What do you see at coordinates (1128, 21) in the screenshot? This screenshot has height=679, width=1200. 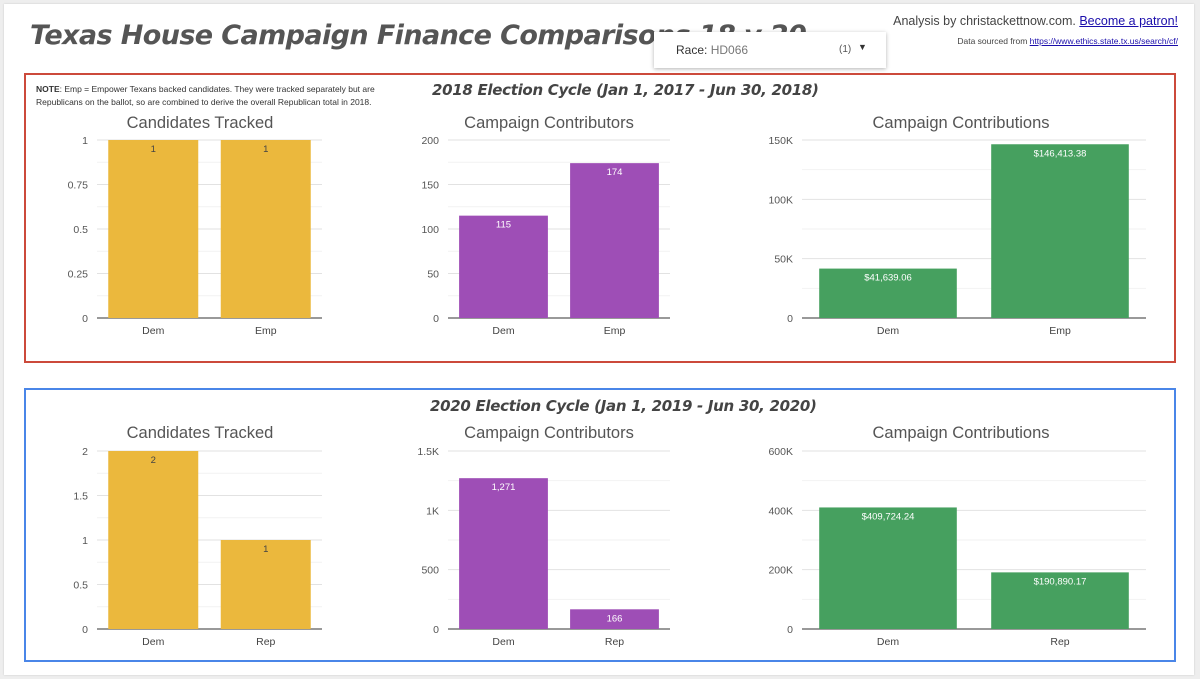 I see `patron-link: Become a patron!` at bounding box center [1128, 21].